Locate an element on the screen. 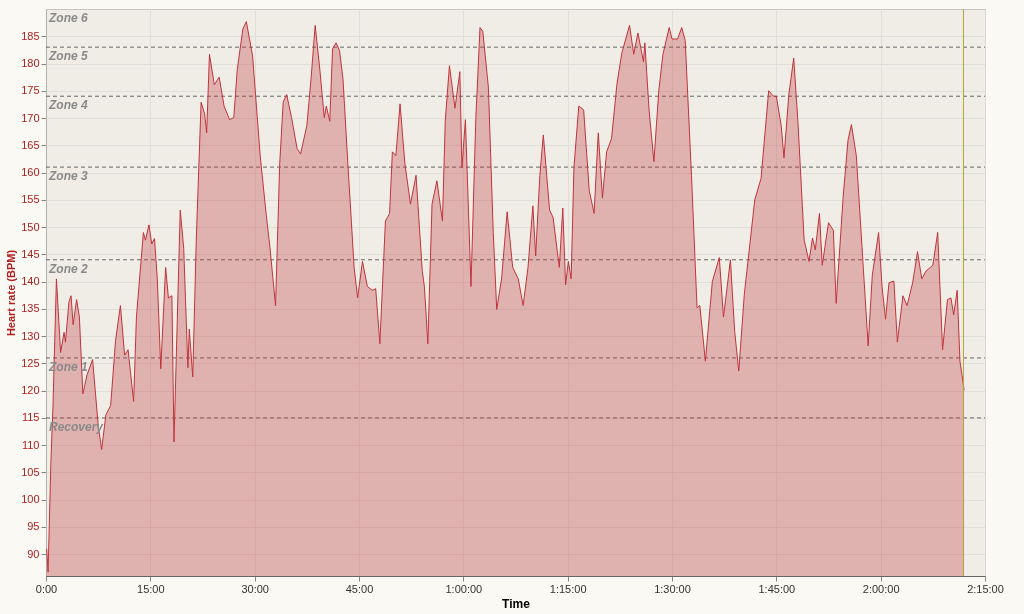 This screenshot has width=1024, height=614. x-tick-label: 1:15:00 is located at coordinates (568, 588).